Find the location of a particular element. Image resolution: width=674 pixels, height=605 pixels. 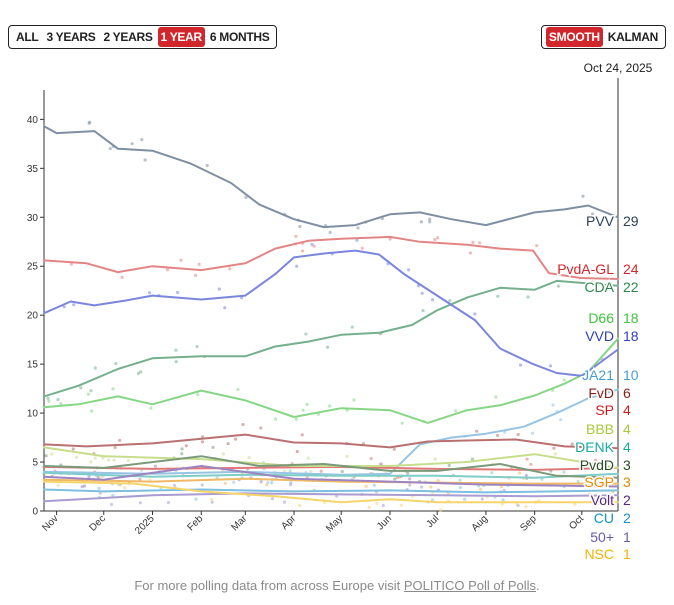

poll-of-polls-link: POLITICO Poll of Polls is located at coordinates (470, 585).